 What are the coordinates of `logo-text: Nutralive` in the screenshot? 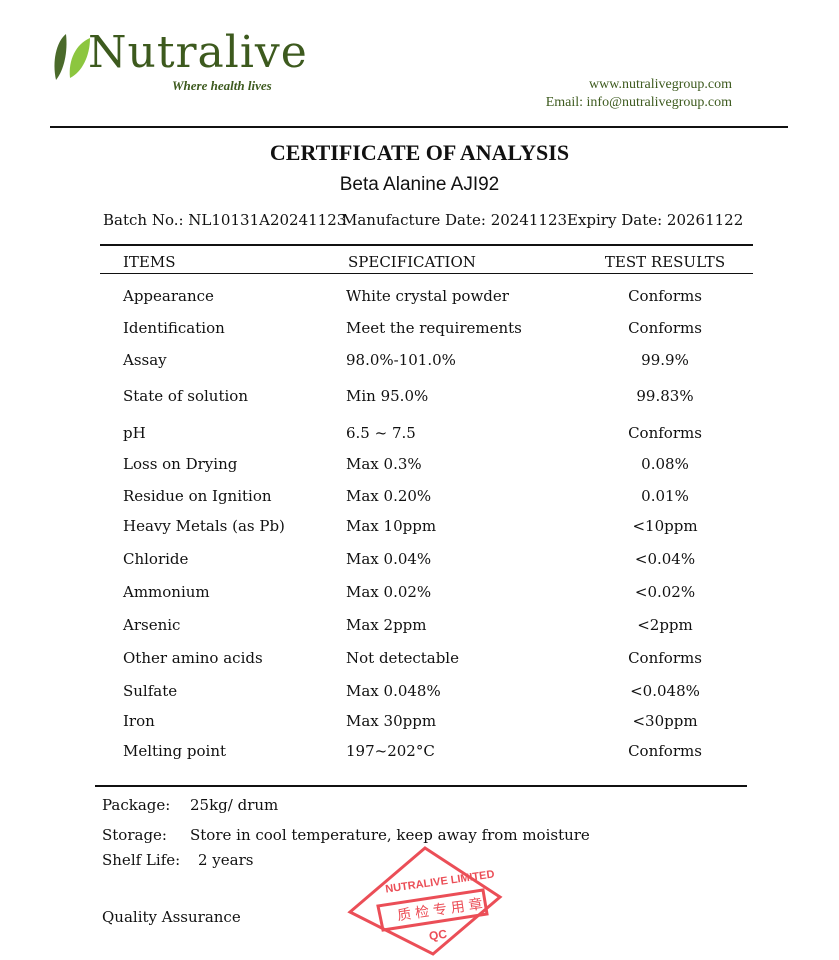 It's located at (198, 52).